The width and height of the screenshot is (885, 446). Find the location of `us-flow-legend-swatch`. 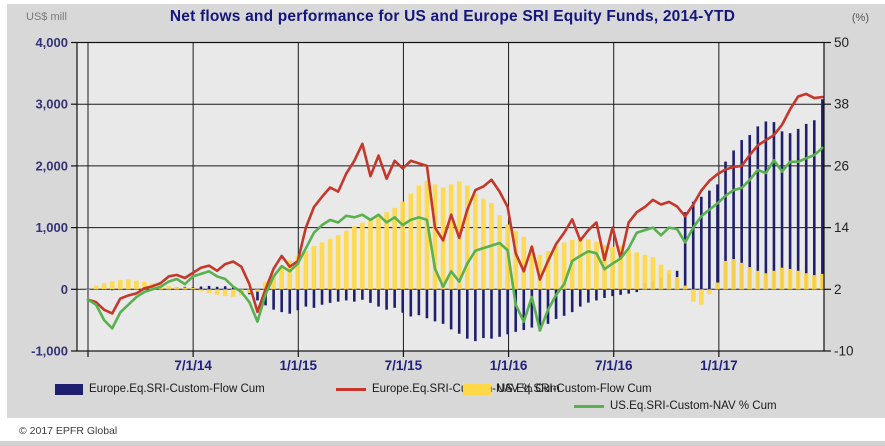

us-flow-legend-swatch is located at coordinates (477, 389).